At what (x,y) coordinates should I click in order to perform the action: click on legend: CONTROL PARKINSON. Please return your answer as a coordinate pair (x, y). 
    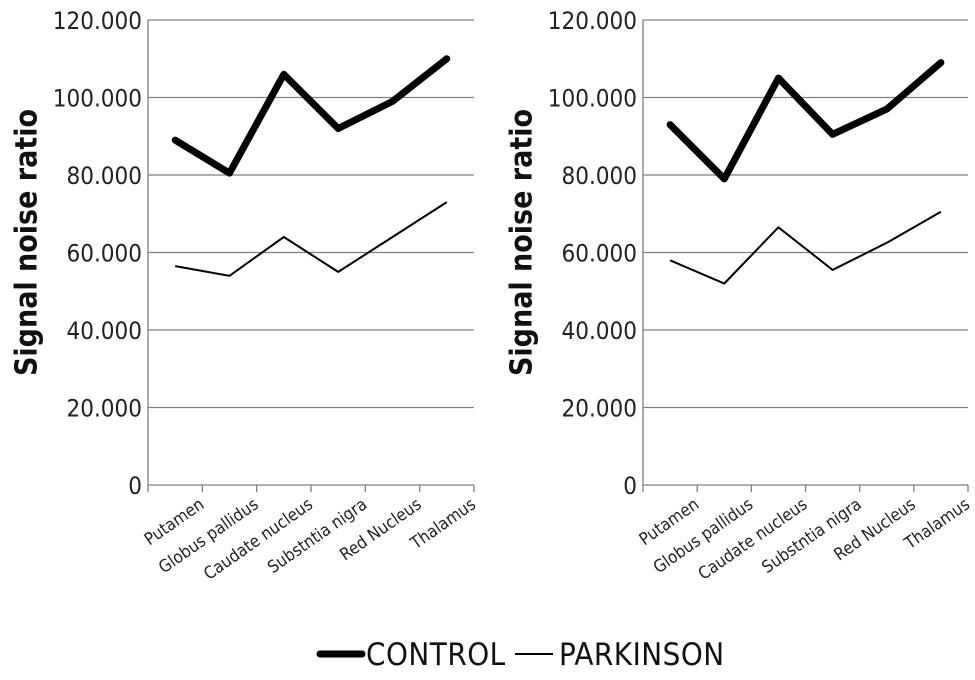
    Looking at the image, I should click on (520, 655).